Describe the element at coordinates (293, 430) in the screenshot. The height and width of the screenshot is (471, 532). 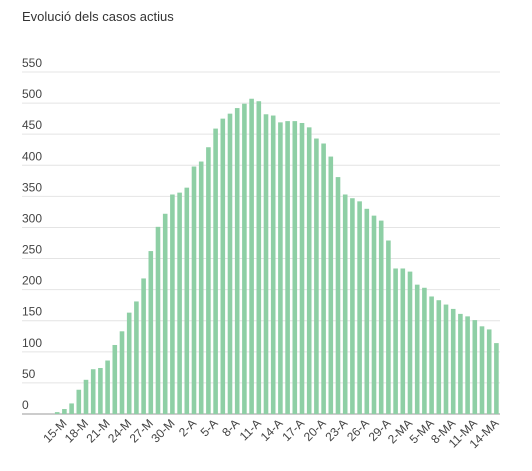
I see `x-tick-label: 17-A` at that location.